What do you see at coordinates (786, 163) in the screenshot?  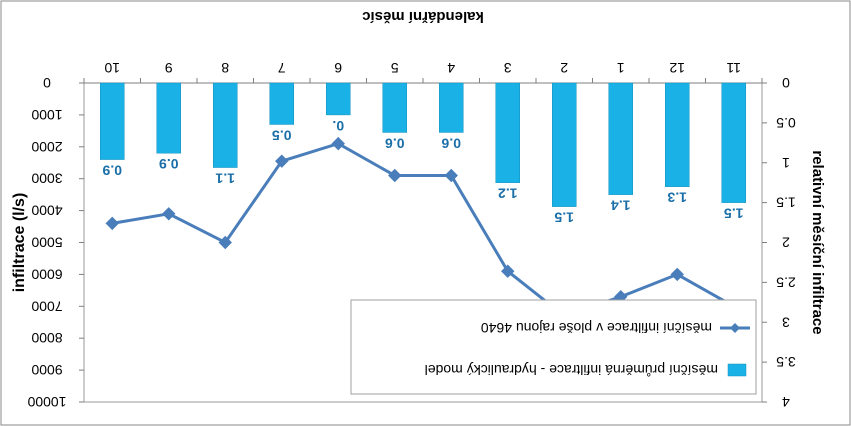 I see `left-axis-tick-label: 1` at bounding box center [786, 163].